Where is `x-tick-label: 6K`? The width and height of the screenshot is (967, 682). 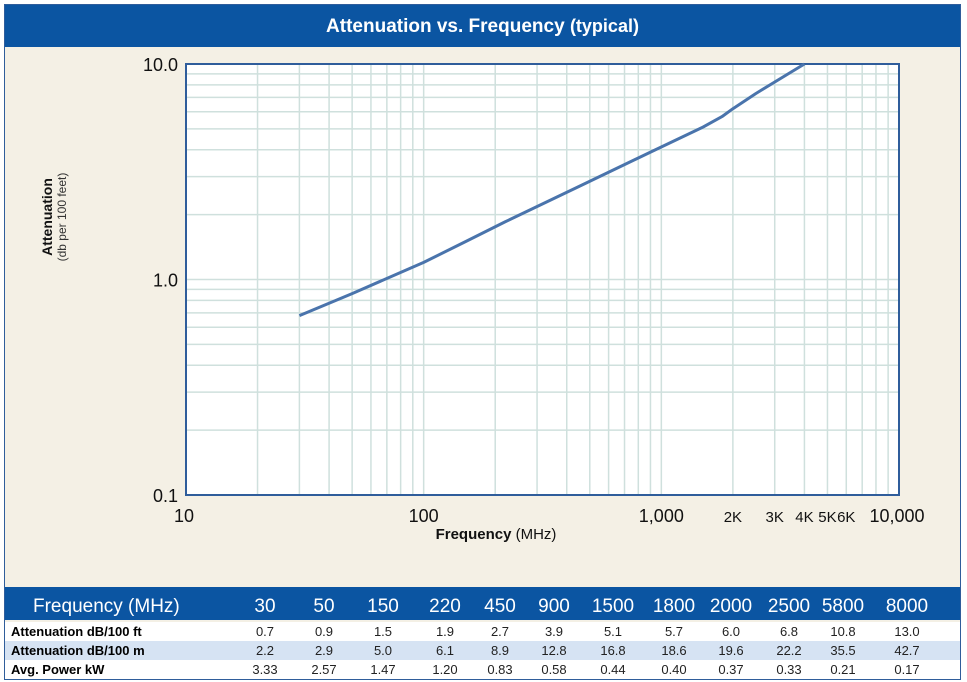
x-tick-label: 6K is located at coordinates (846, 517).